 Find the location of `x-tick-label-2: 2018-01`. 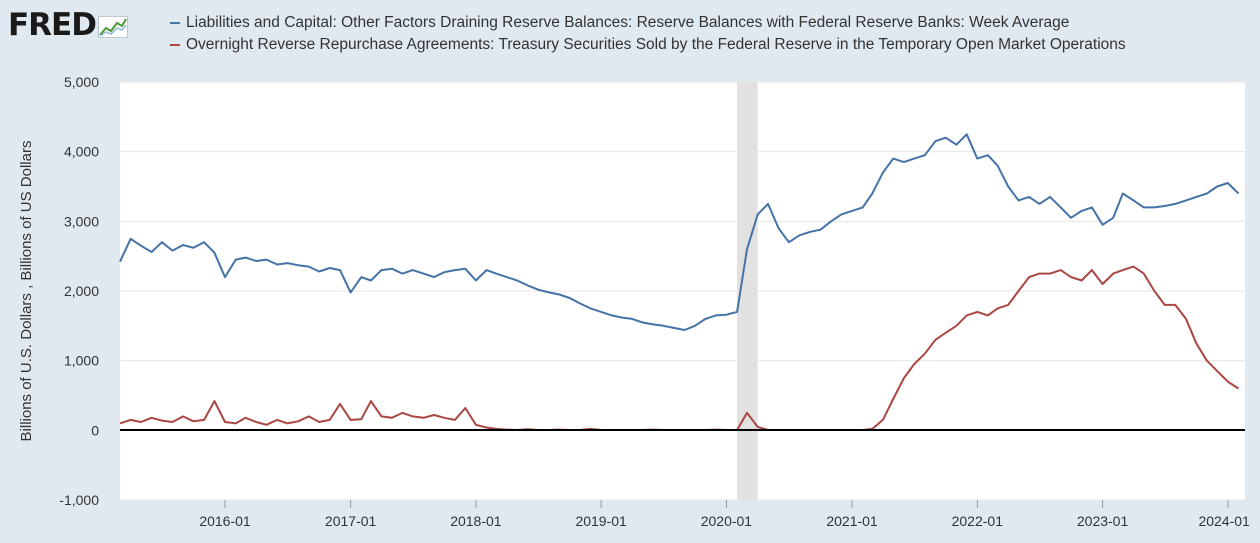

x-tick-label-2: 2018-01 is located at coordinates (476, 521).